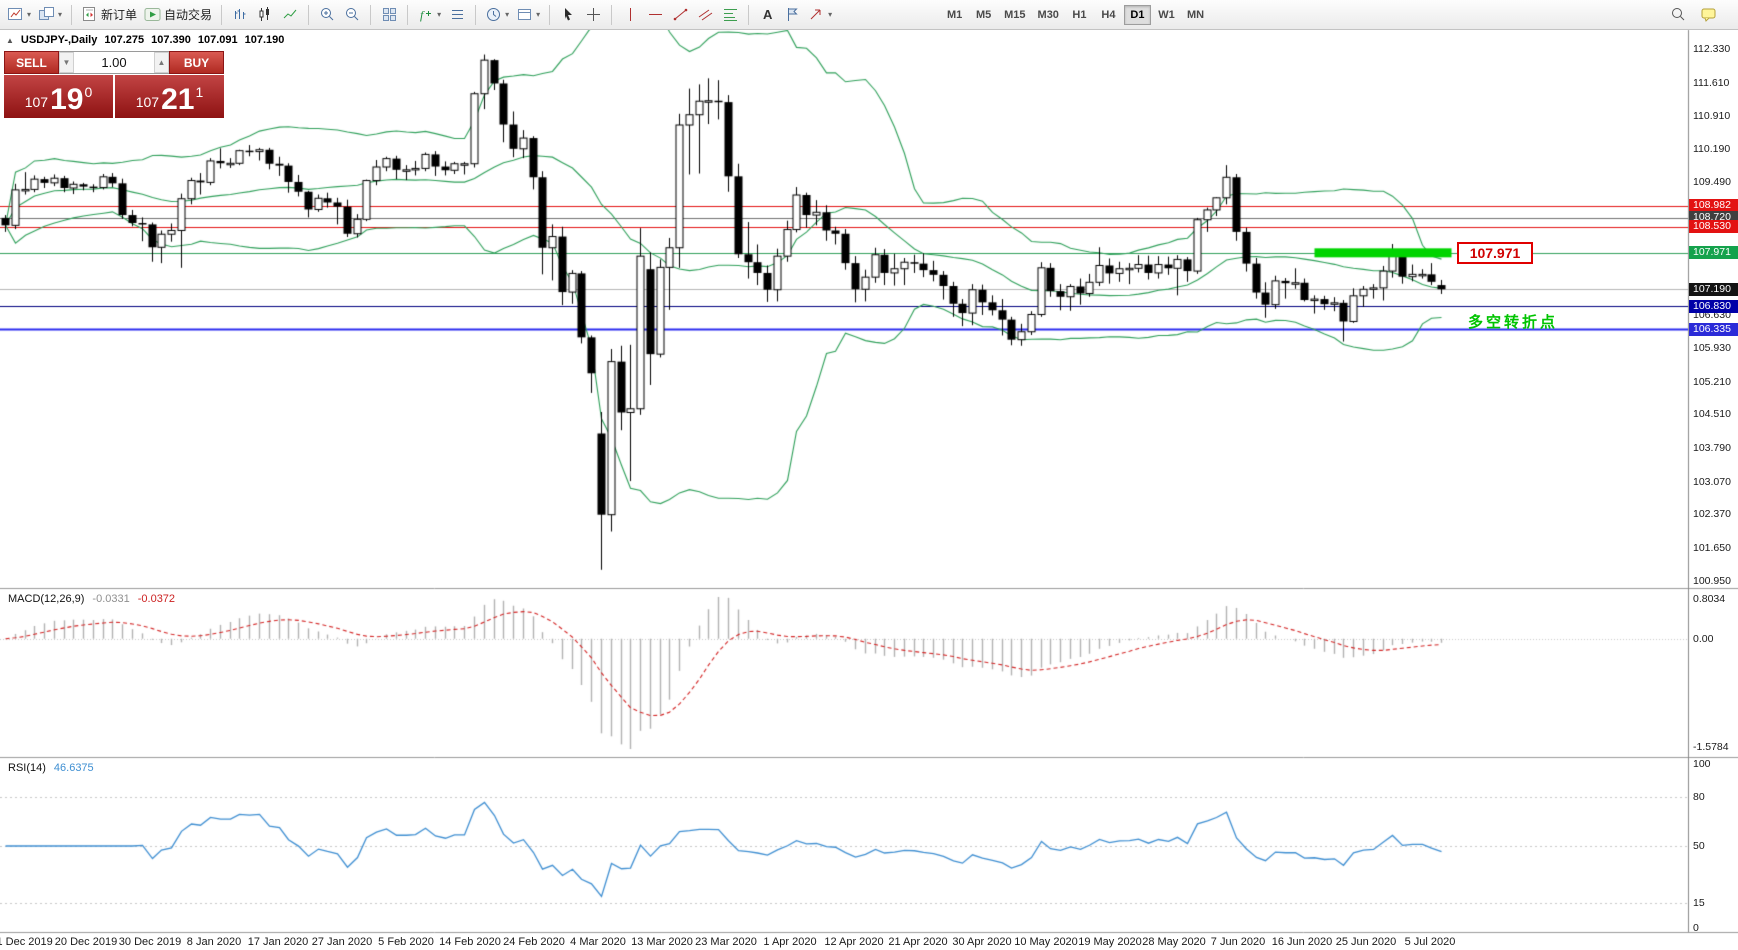 This screenshot has width=1738, height=950. Describe the element at coordinates (199, 92) in the screenshot. I see `buy-price-sup: 1` at that location.